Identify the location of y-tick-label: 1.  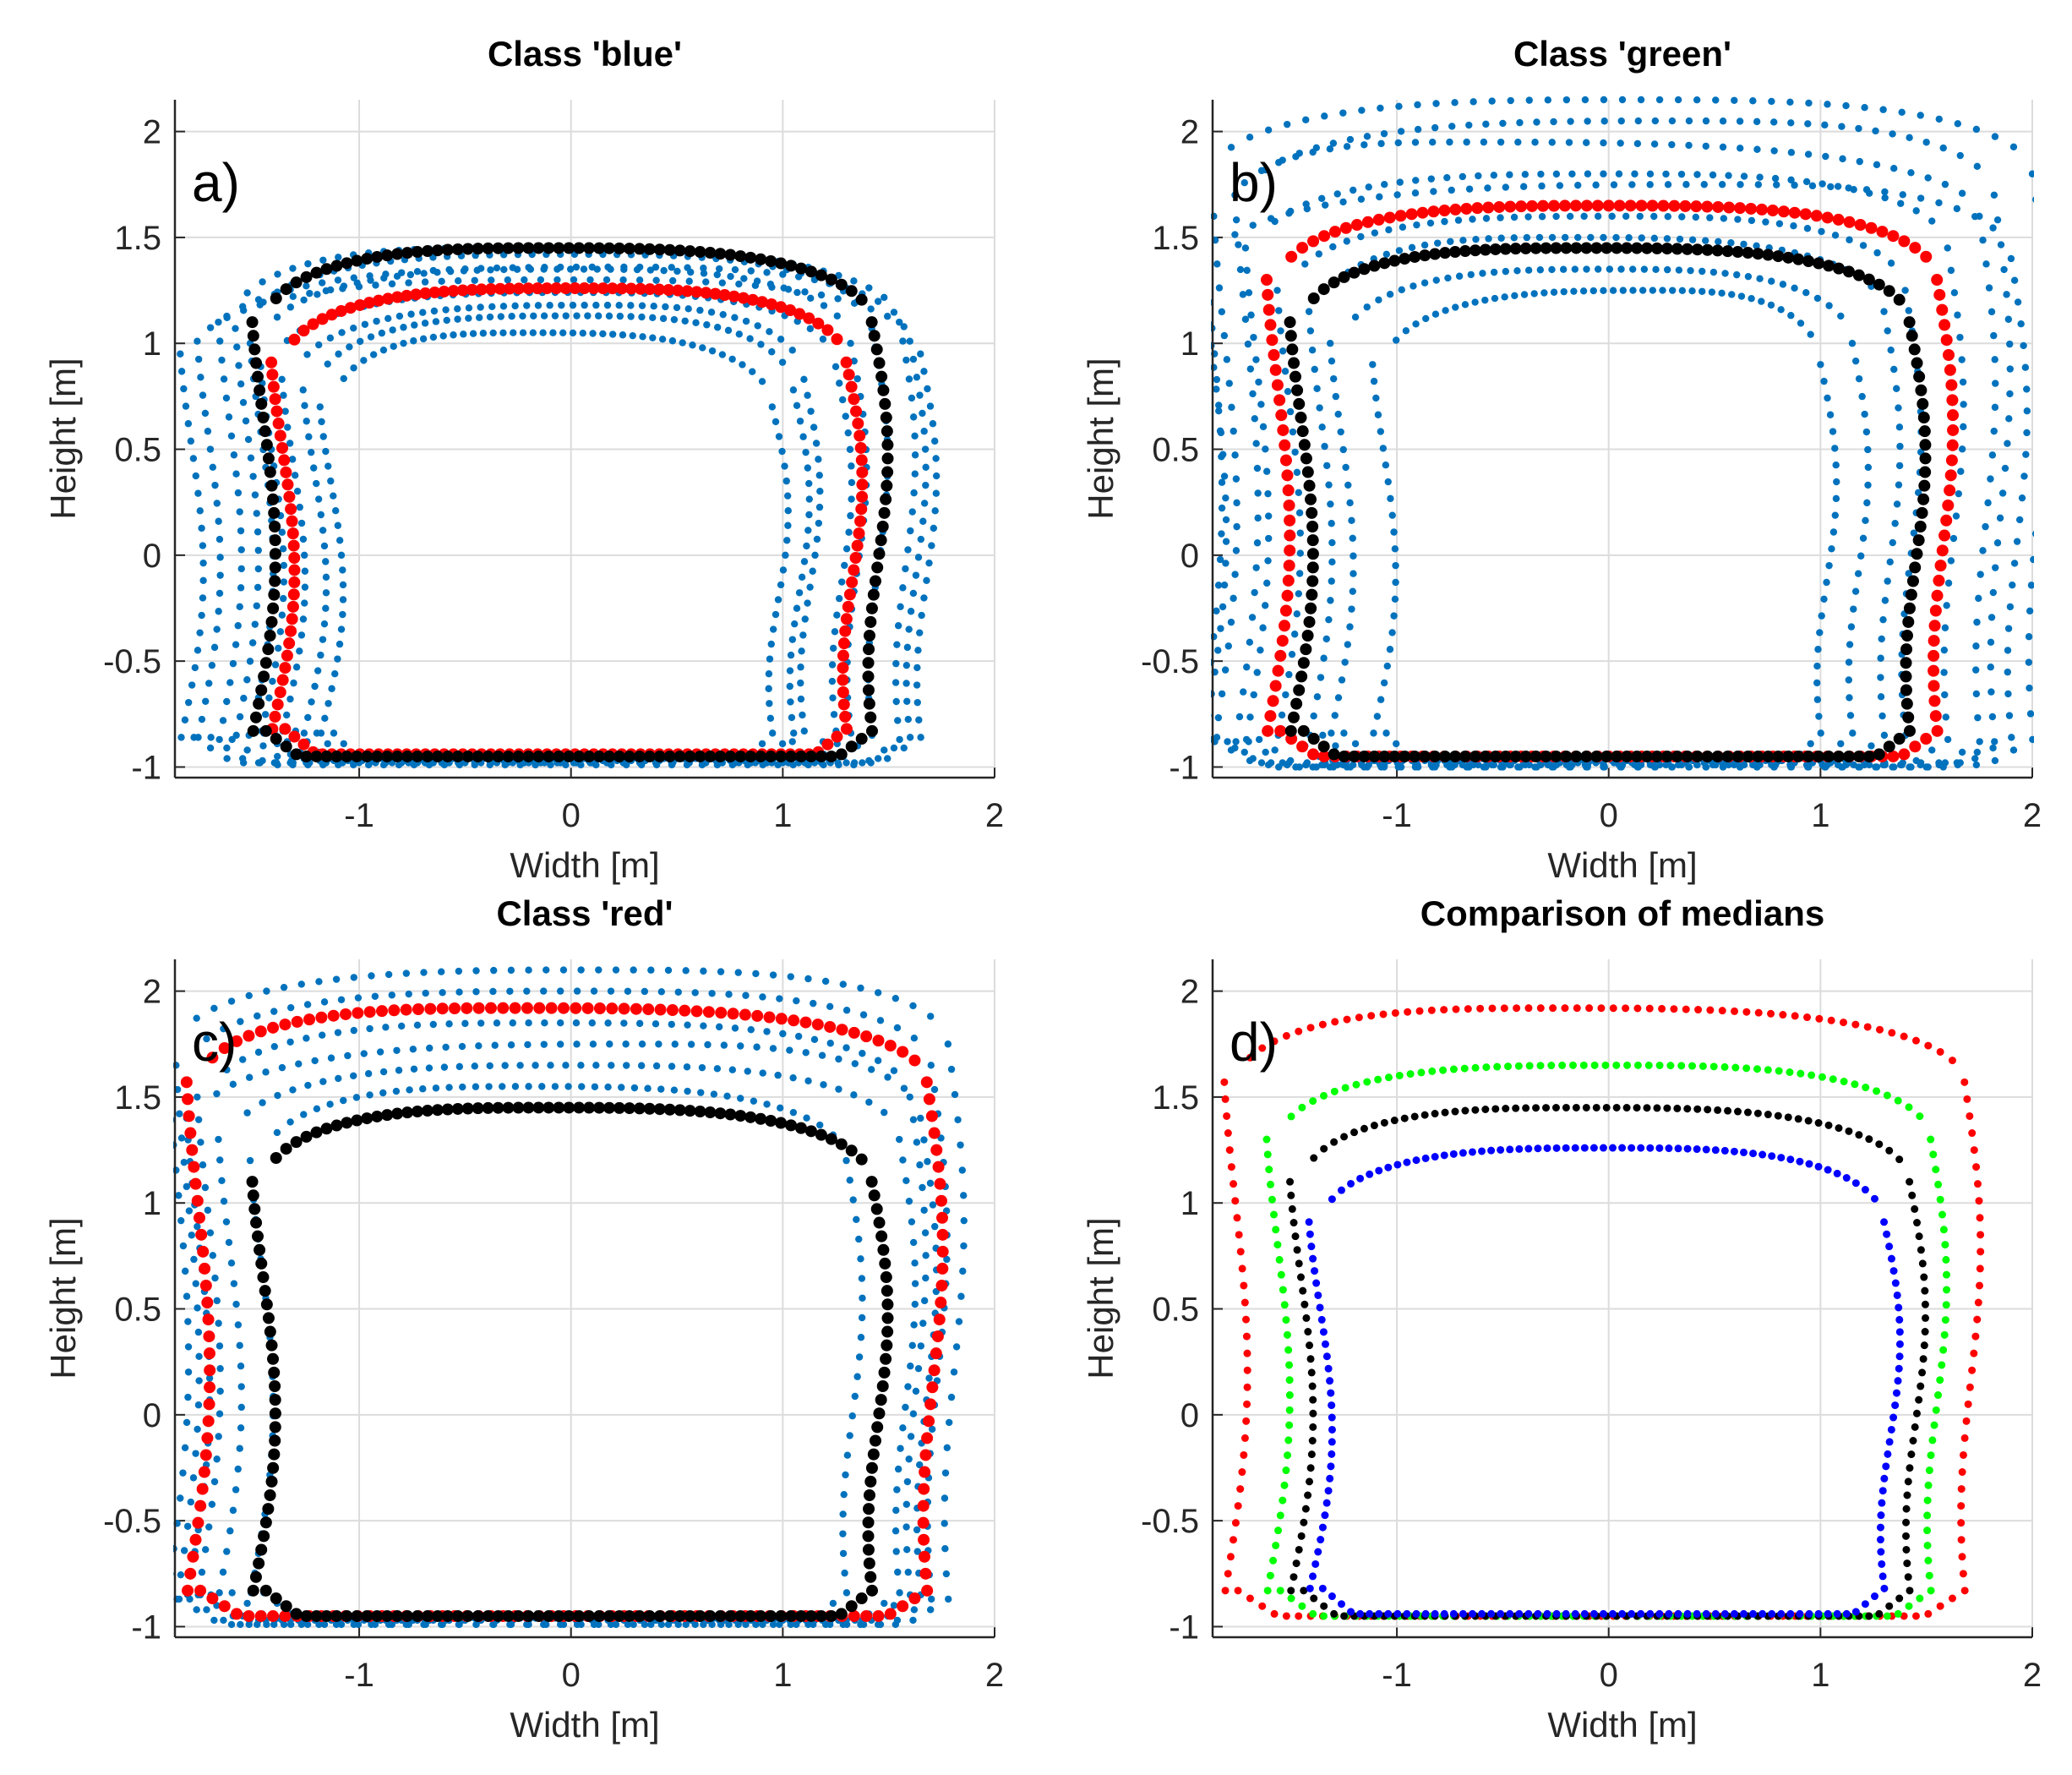
(152, 344).